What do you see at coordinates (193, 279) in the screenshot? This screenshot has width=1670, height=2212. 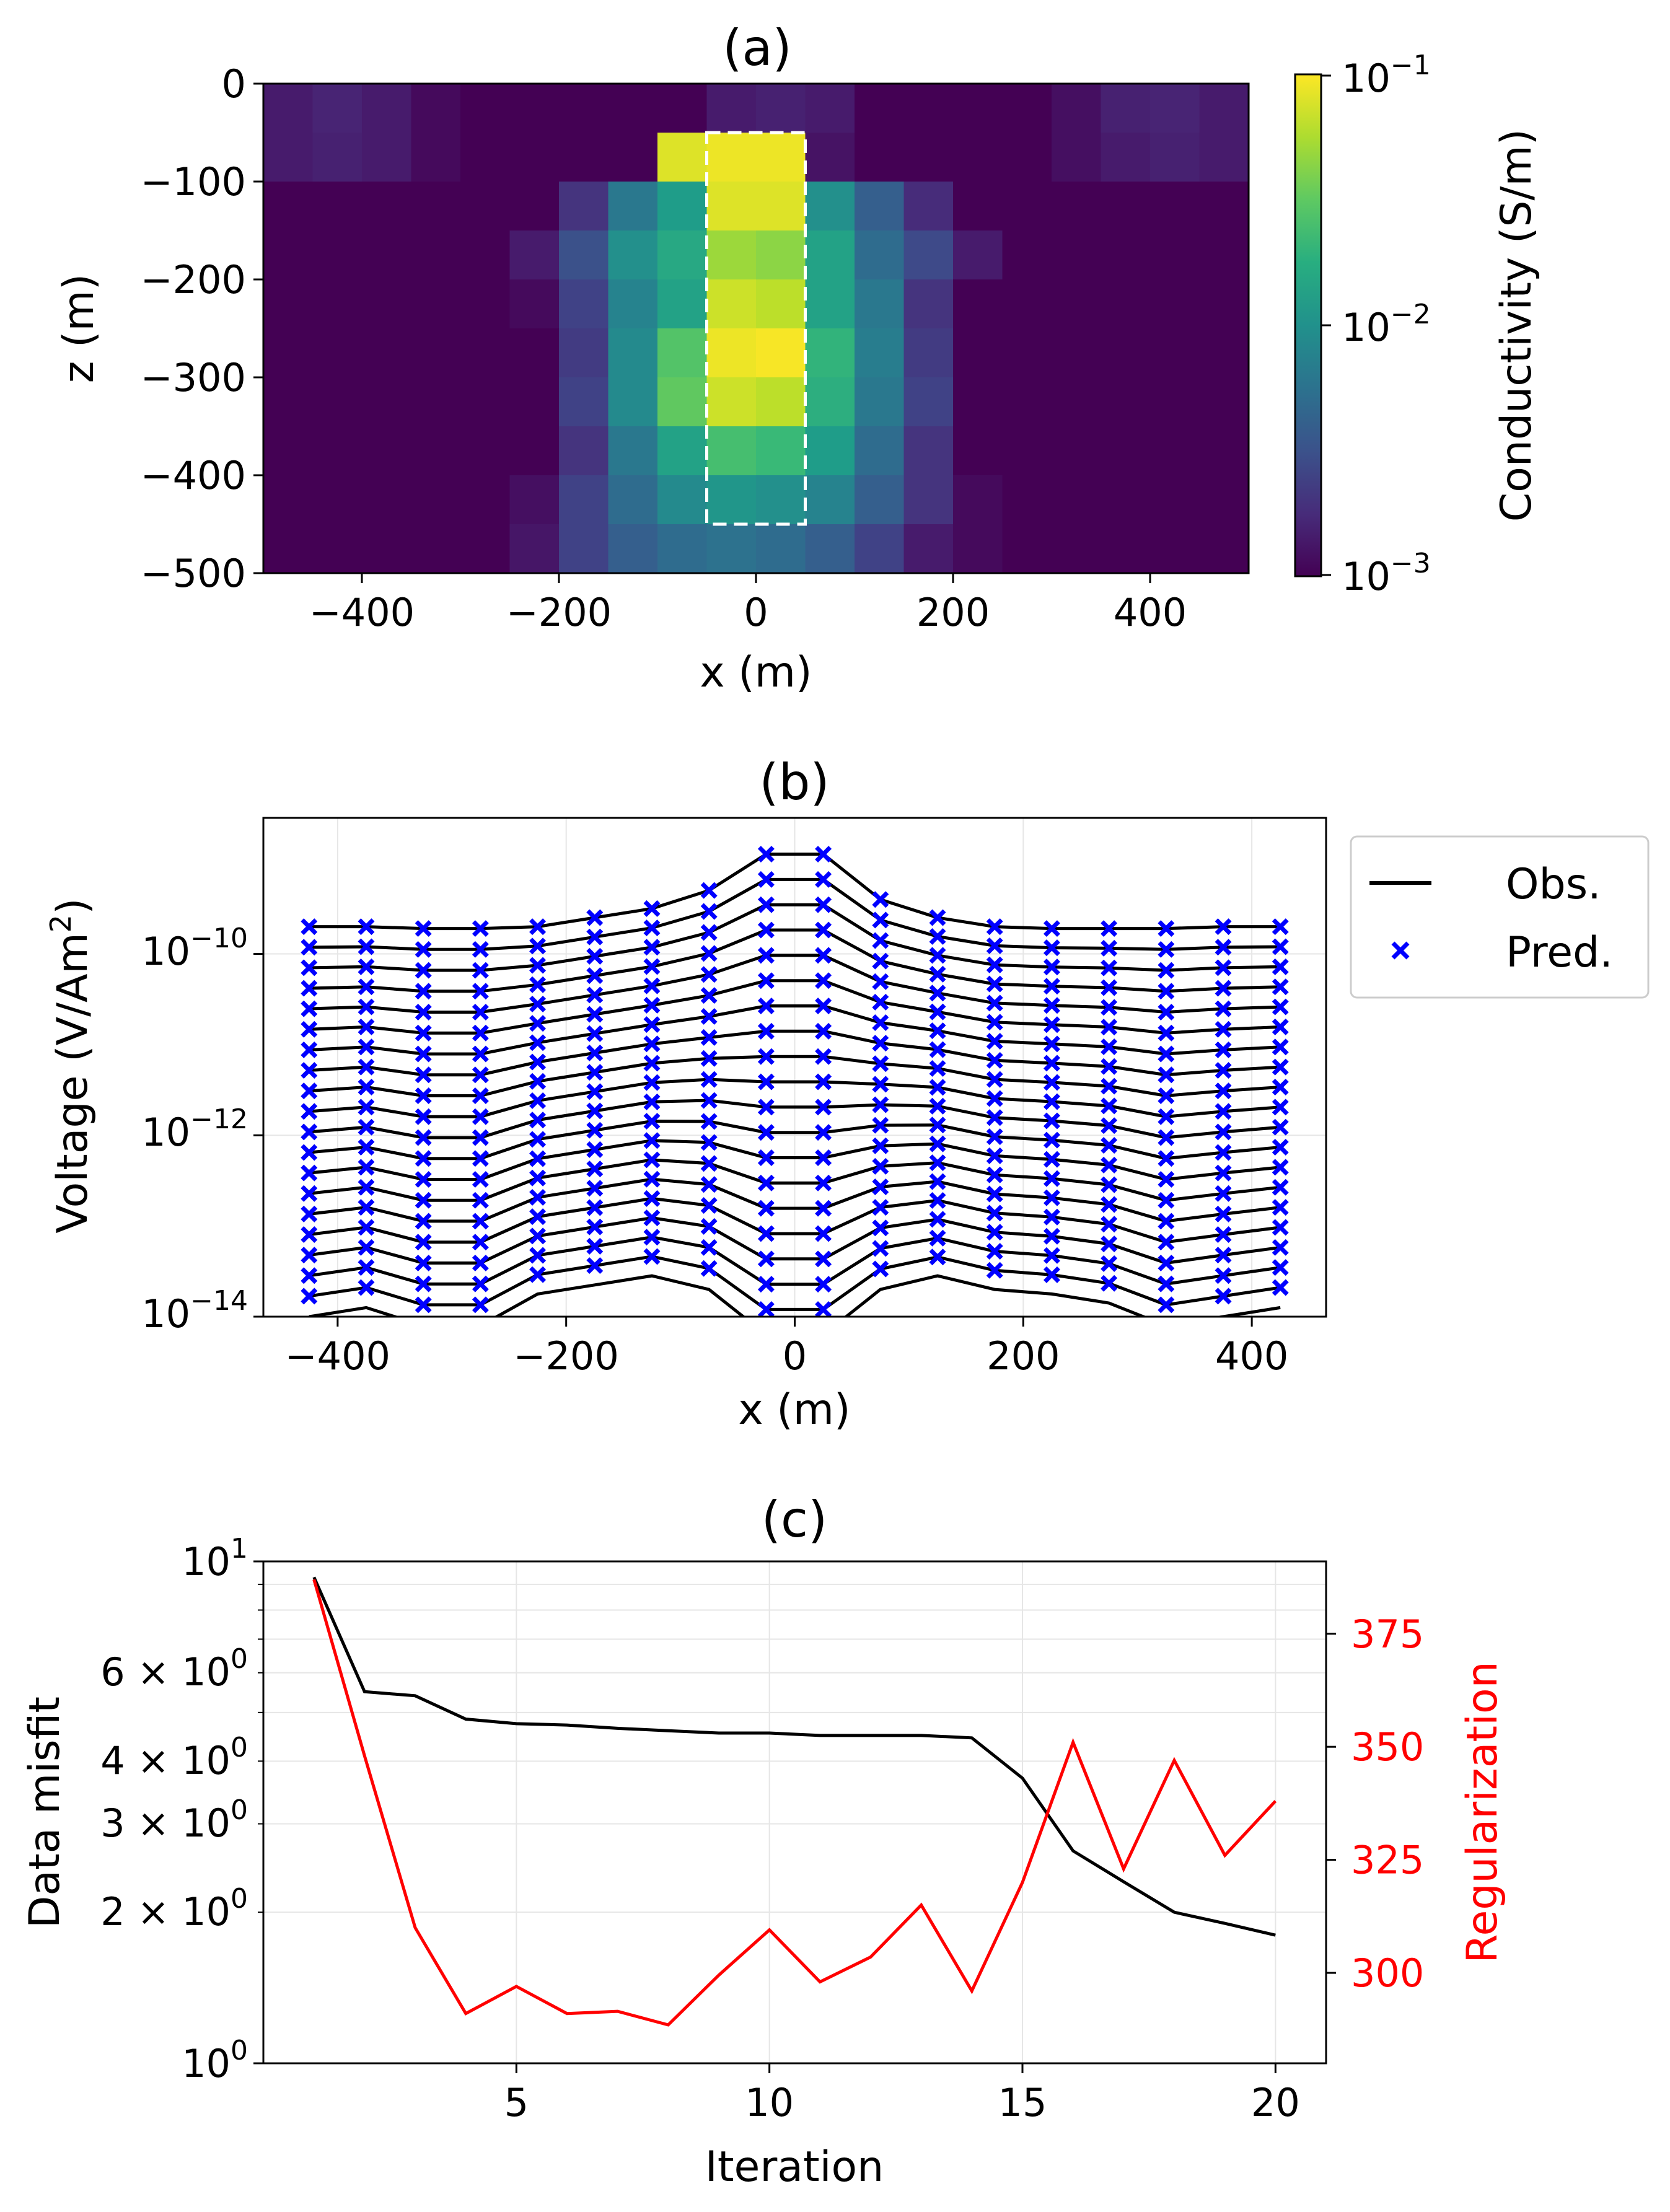 I see `y-tick-label: −200` at bounding box center [193, 279].